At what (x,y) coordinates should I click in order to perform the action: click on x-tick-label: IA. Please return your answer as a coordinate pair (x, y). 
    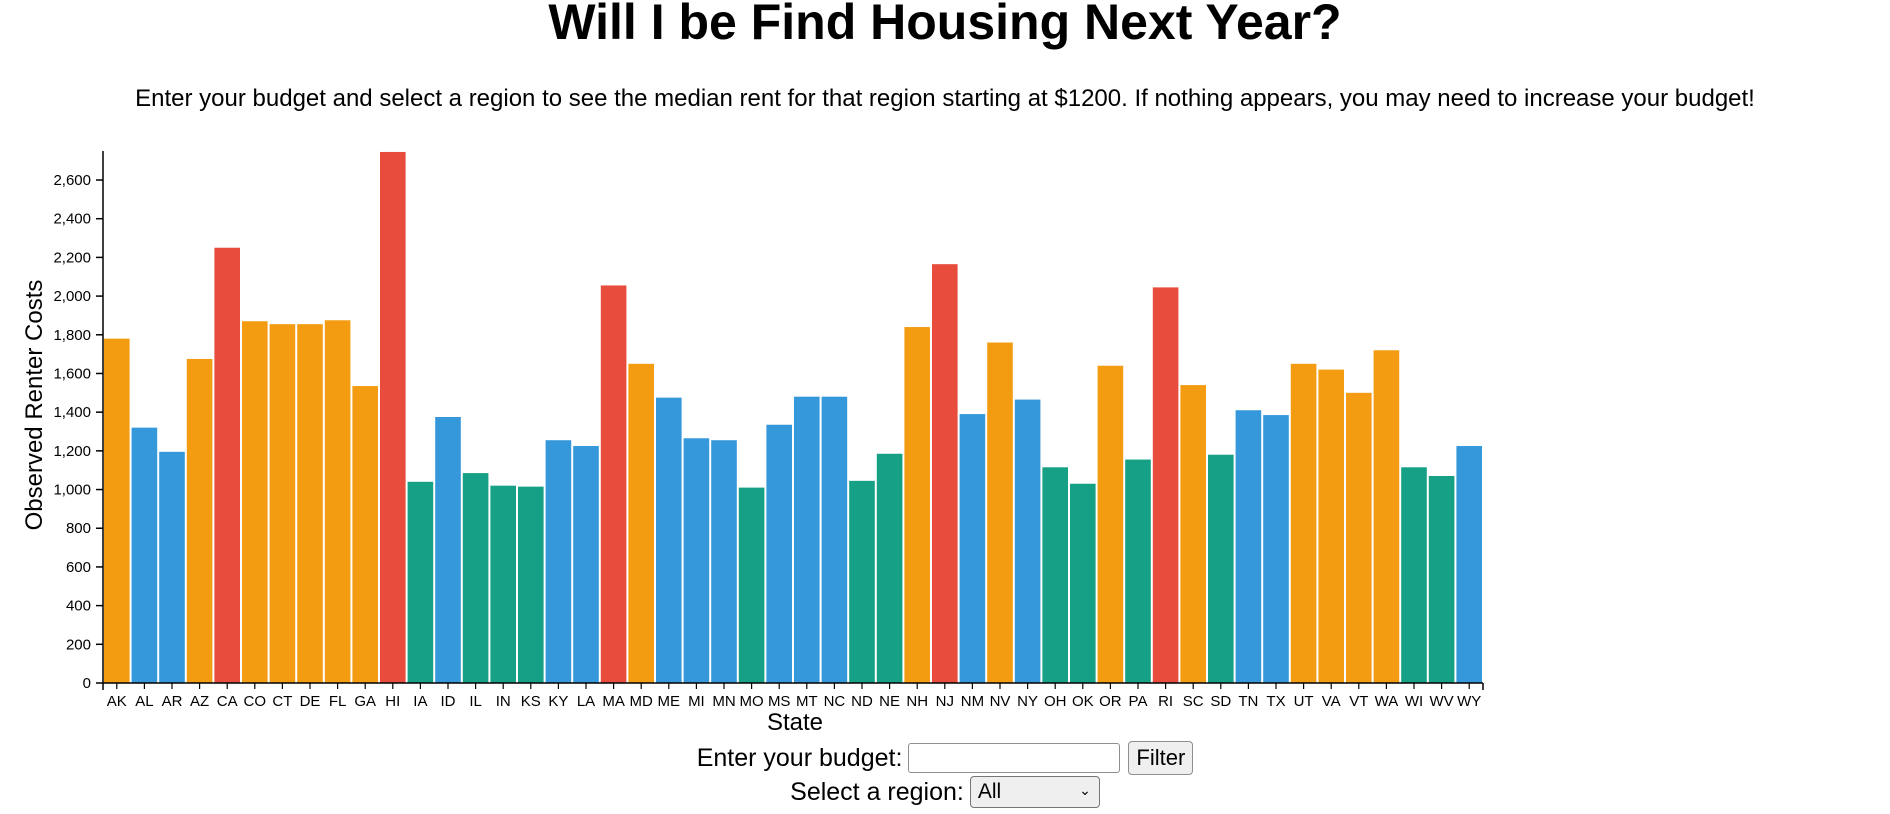
    Looking at the image, I should click on (420, 701).